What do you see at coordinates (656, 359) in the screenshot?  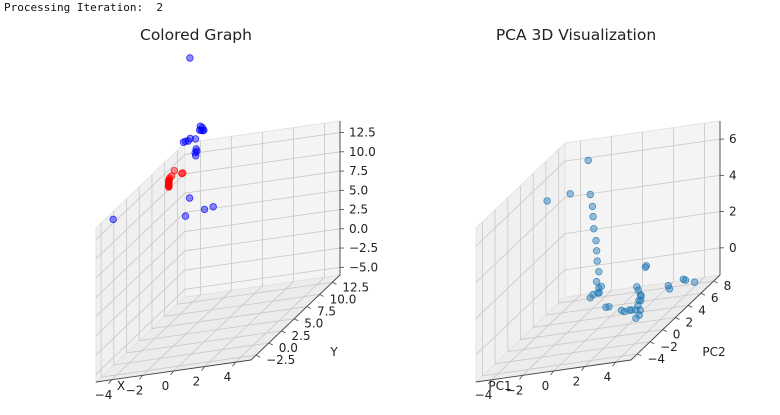 I see `y-tick-label: −4` at bounding box center [656, 359].